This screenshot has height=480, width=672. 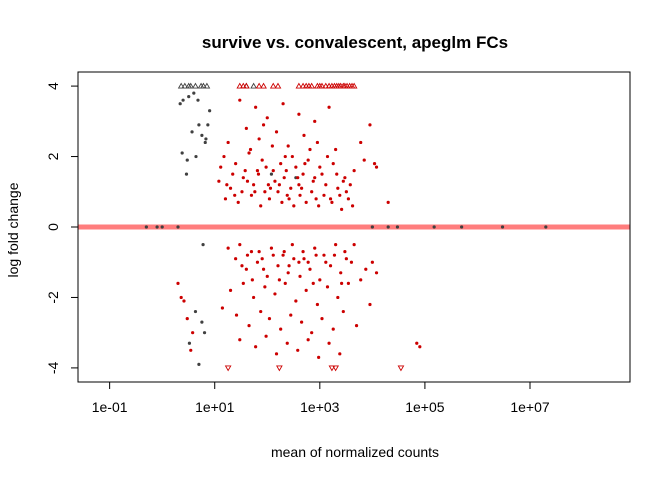 I want to click on x-tick-label: 1e-01, so click(x=110, y=407).